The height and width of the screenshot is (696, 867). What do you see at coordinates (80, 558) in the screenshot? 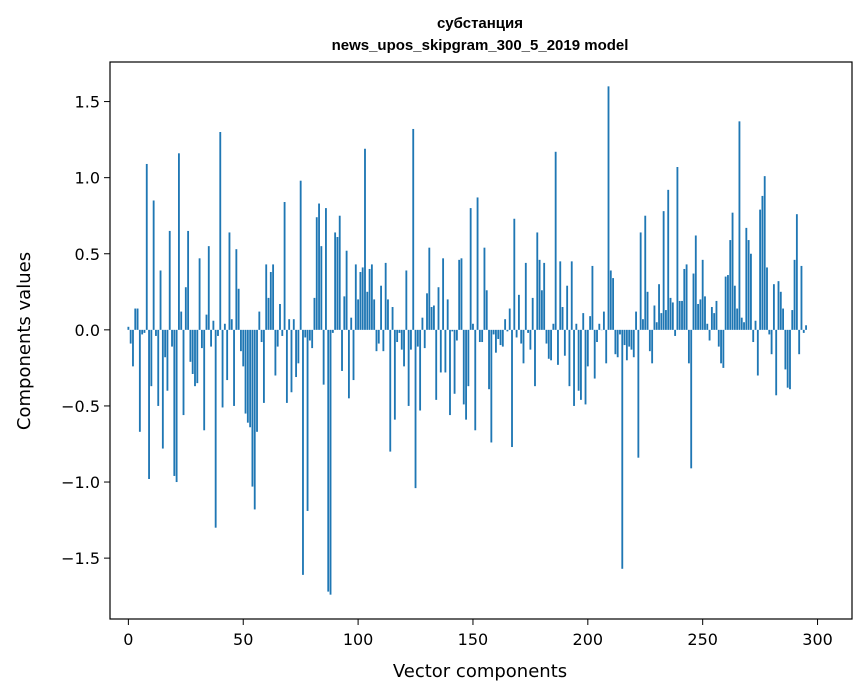
I see `y-tick-label: −1.5` at bounding box center [80, 558].